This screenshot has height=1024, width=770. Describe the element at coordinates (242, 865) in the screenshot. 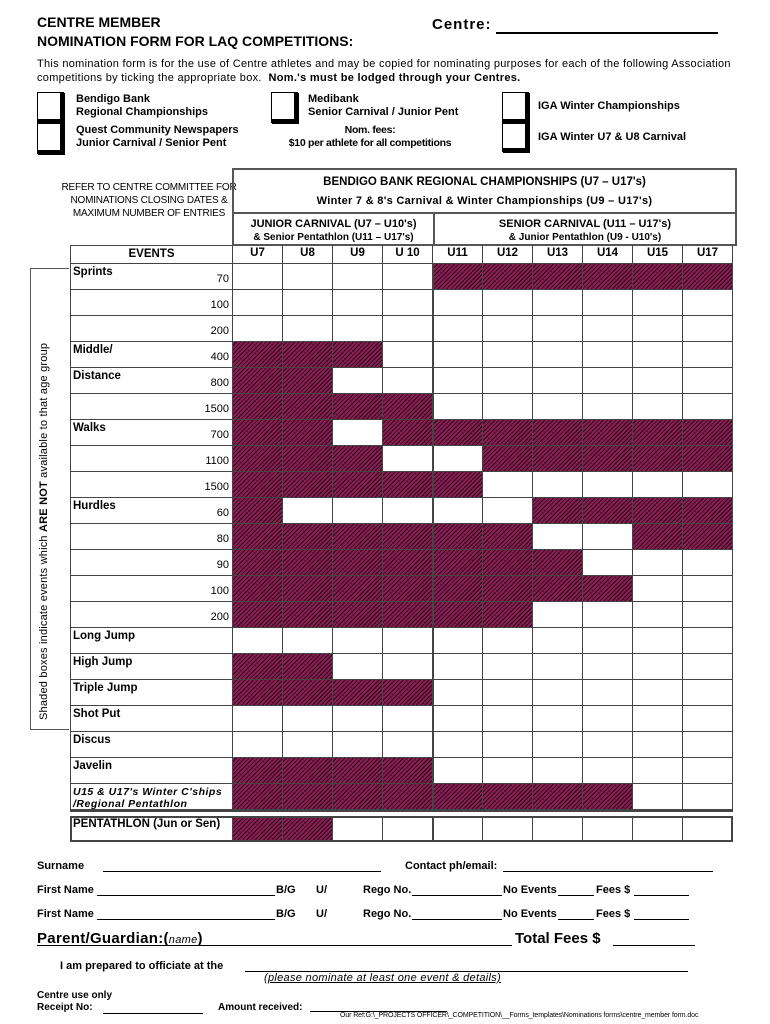

I see `surname-field` at that location.